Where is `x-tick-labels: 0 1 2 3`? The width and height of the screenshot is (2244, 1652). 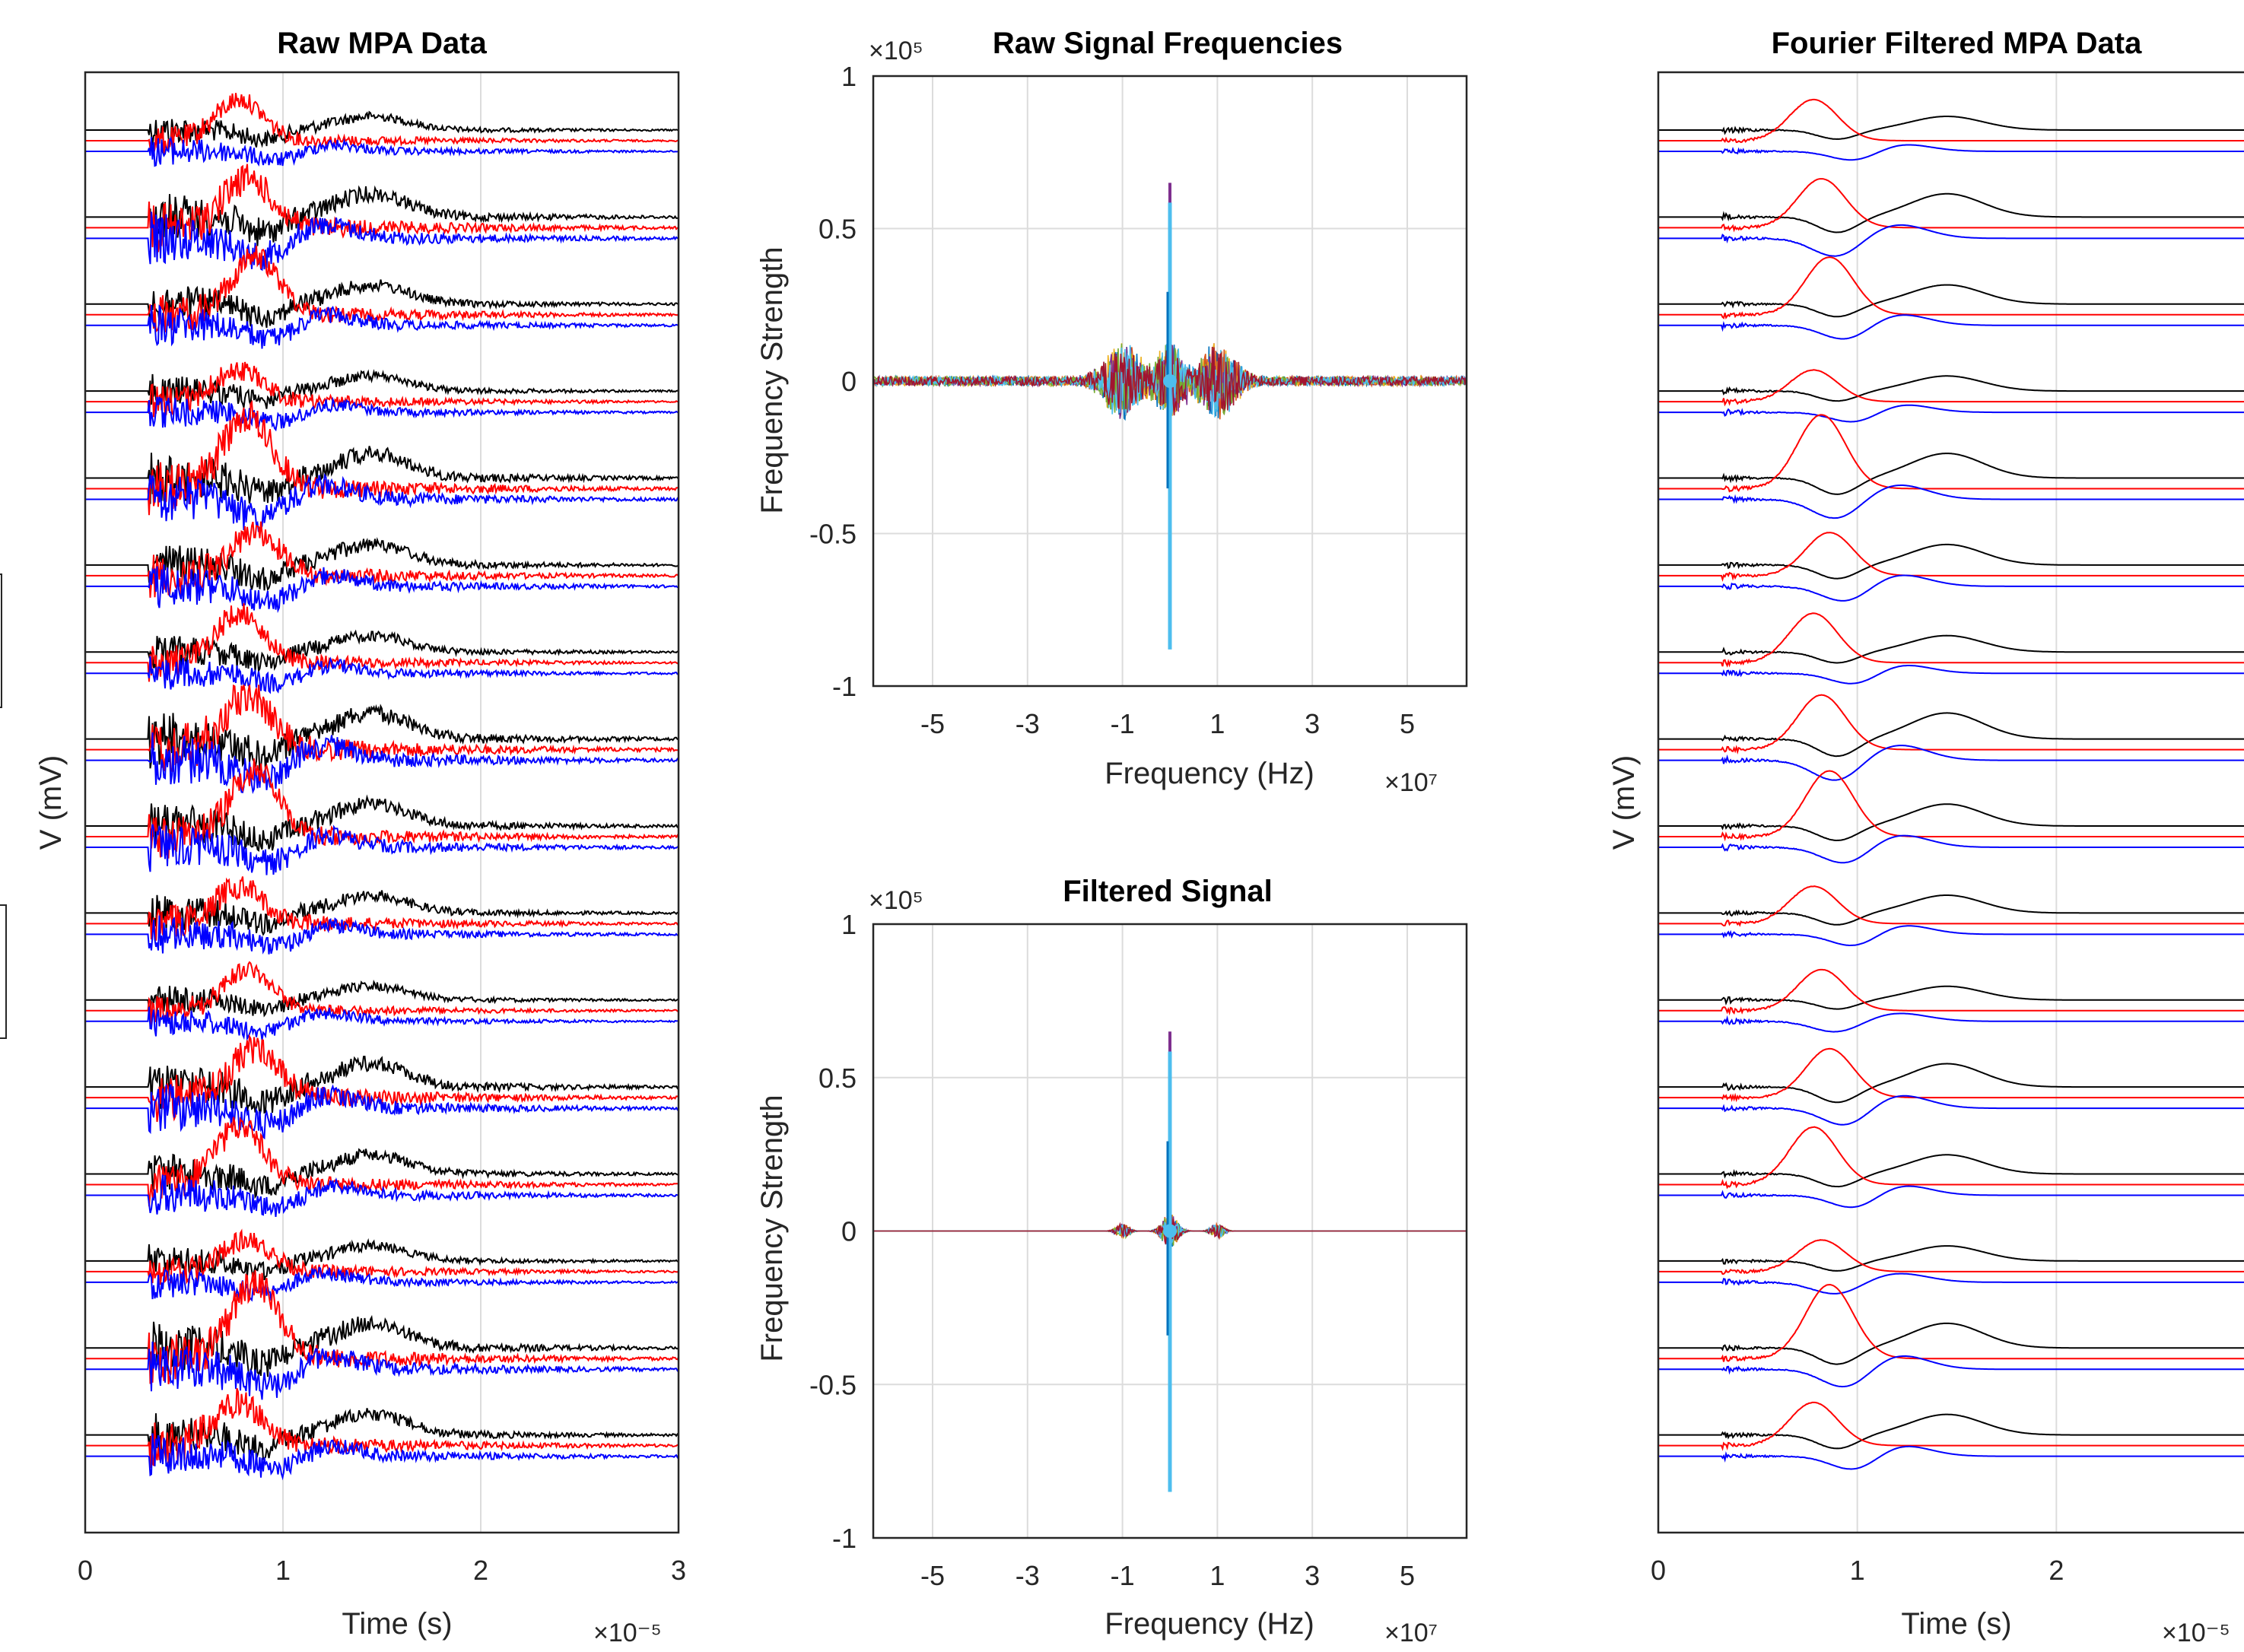
x-tick-labels: 0 1 2 3 is located at coordinates (382, 1570).